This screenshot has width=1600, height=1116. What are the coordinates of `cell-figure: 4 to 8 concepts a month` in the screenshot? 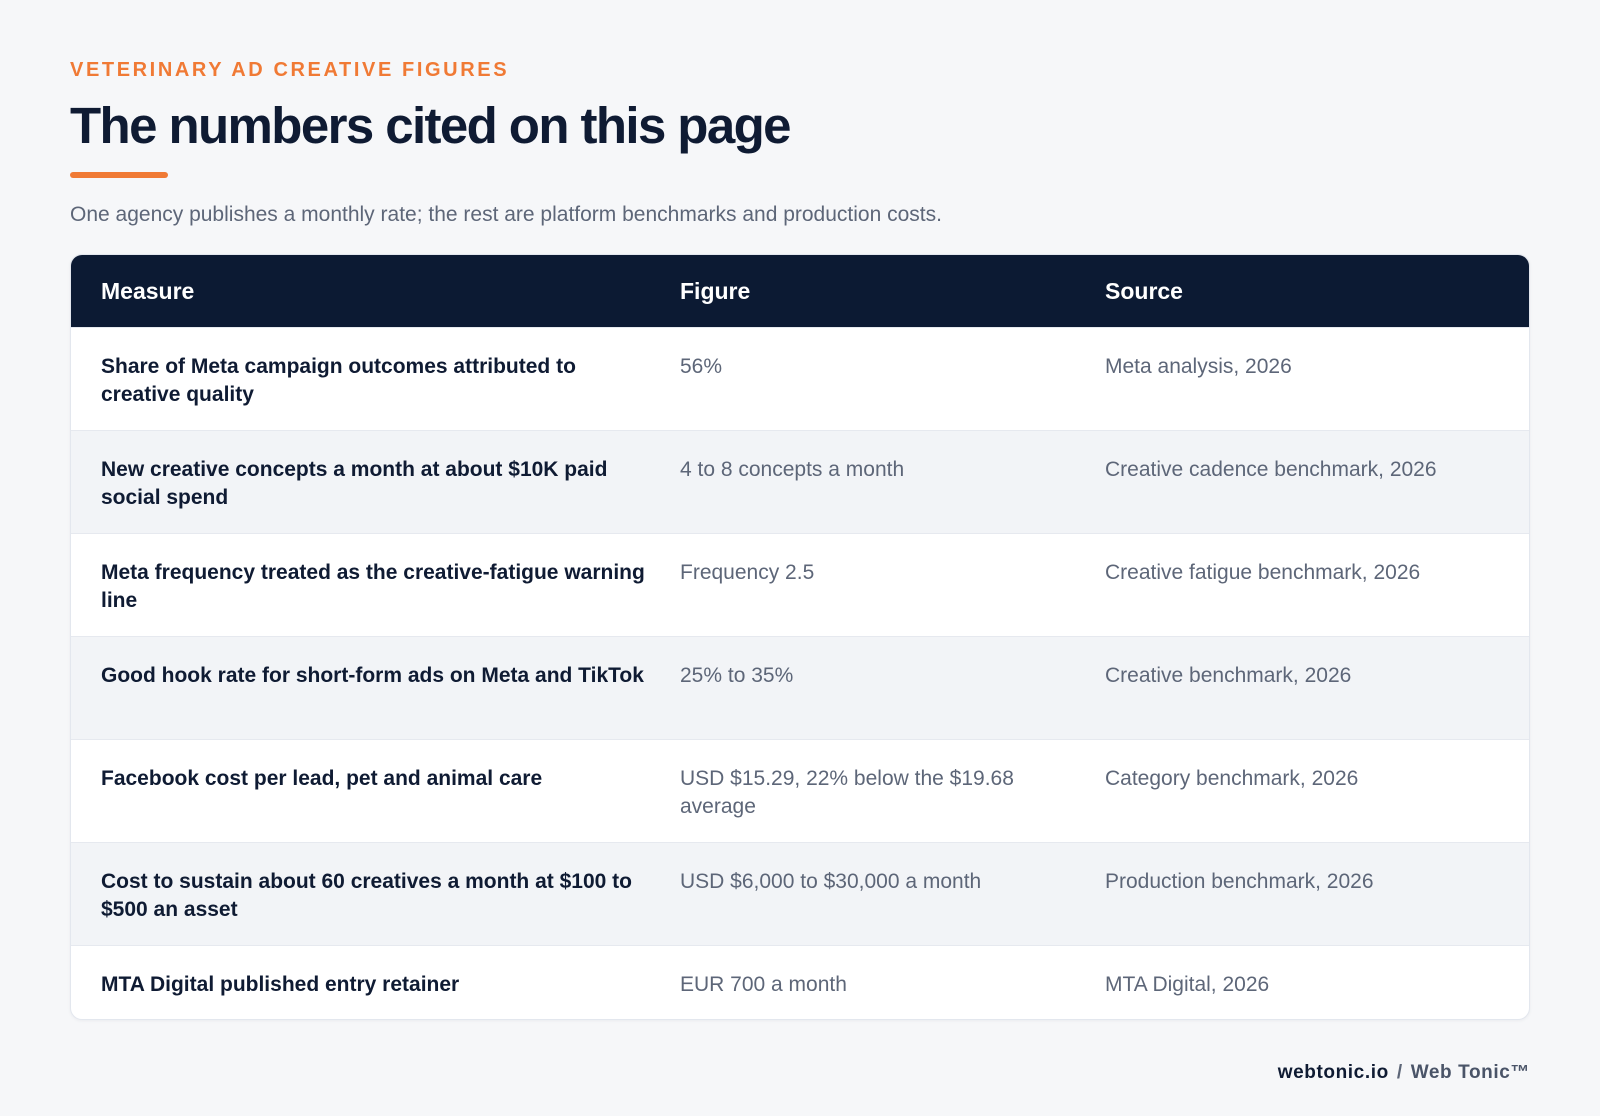 It's located at (792, 469).